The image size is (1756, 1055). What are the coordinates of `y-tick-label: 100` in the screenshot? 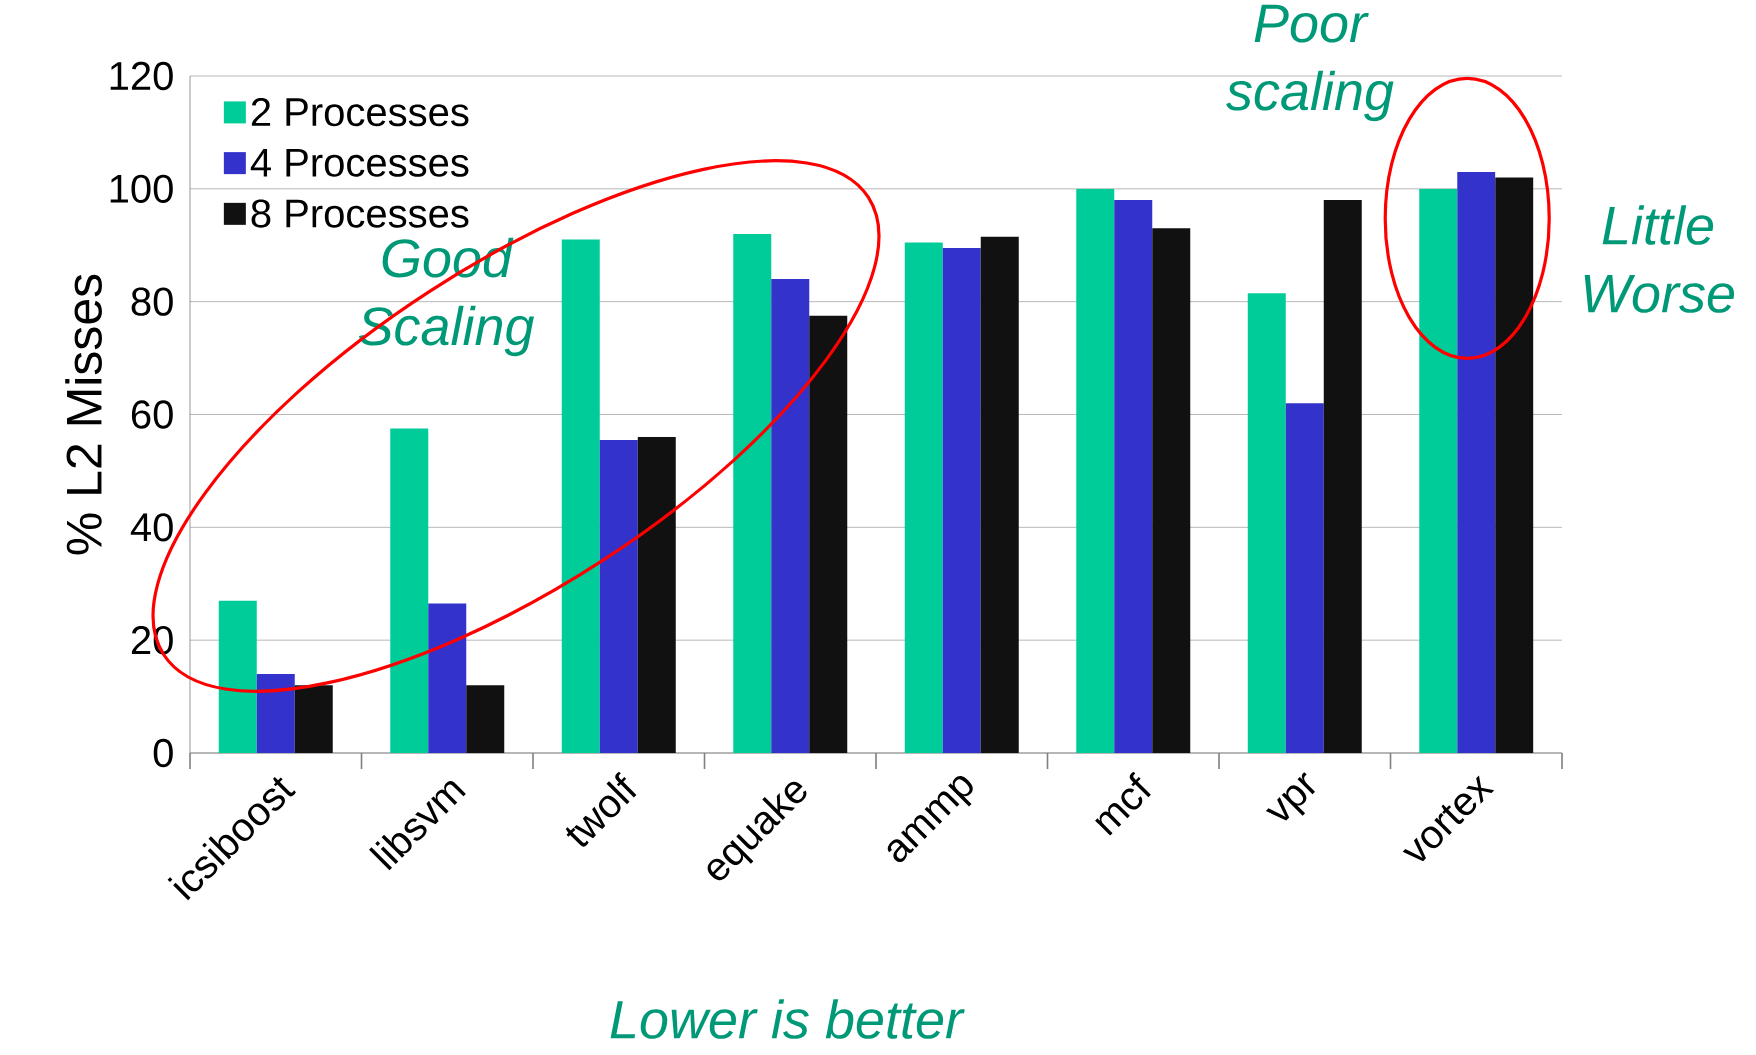 It's located at (141, 188).